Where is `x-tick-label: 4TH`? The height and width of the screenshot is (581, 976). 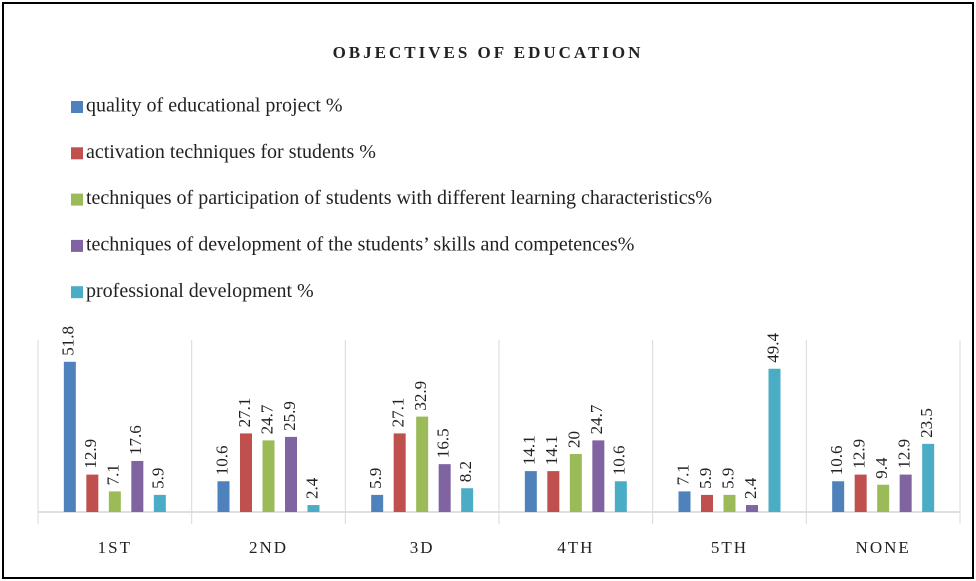 x-tick-label: 4TH is located at coordinates (575, 547).